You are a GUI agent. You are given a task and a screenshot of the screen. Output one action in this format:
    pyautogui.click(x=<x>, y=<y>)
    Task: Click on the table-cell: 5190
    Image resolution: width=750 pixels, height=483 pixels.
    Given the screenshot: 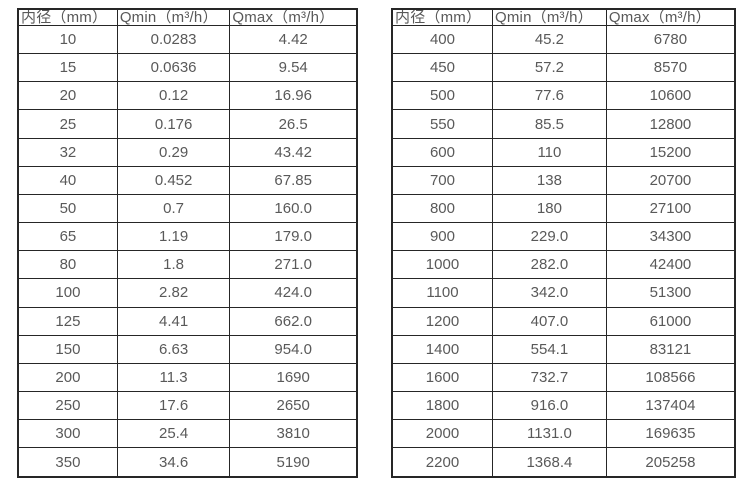 What is the action you would take?
    pyautogui.click(x=293, y=462)
    